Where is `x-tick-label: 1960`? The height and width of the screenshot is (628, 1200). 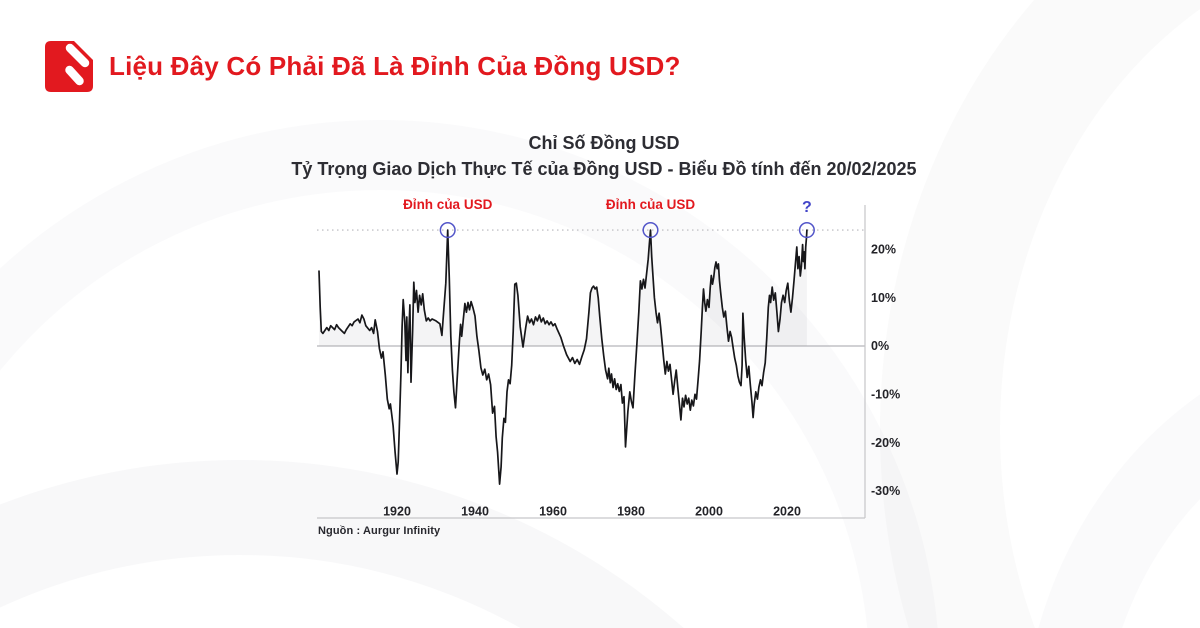
x-tick-label: 1960 is located at coordinates (553, 512).